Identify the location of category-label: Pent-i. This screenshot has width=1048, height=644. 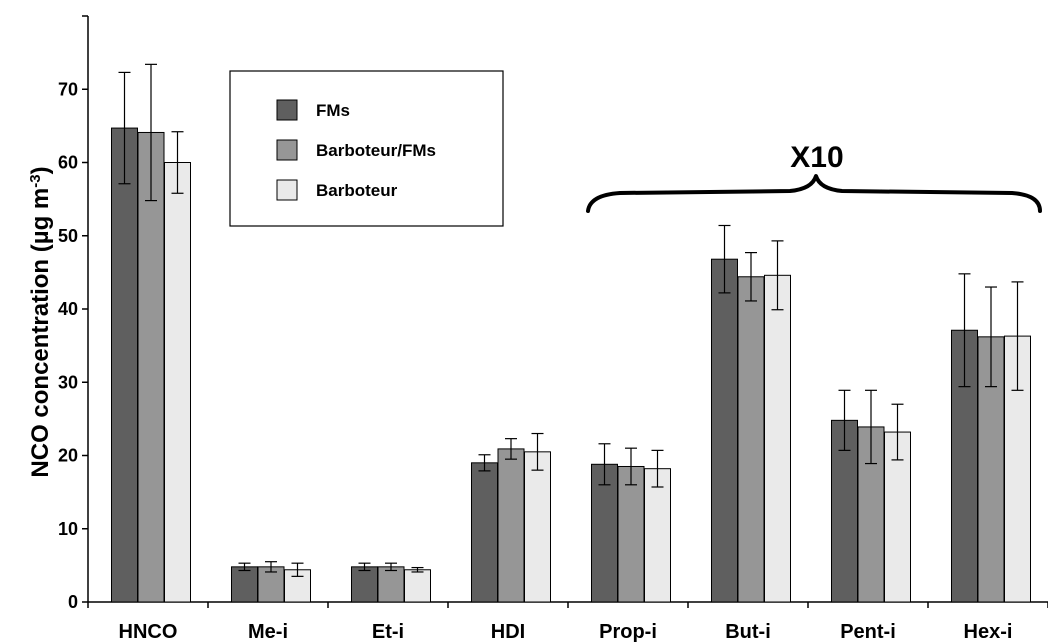
(868, 632).